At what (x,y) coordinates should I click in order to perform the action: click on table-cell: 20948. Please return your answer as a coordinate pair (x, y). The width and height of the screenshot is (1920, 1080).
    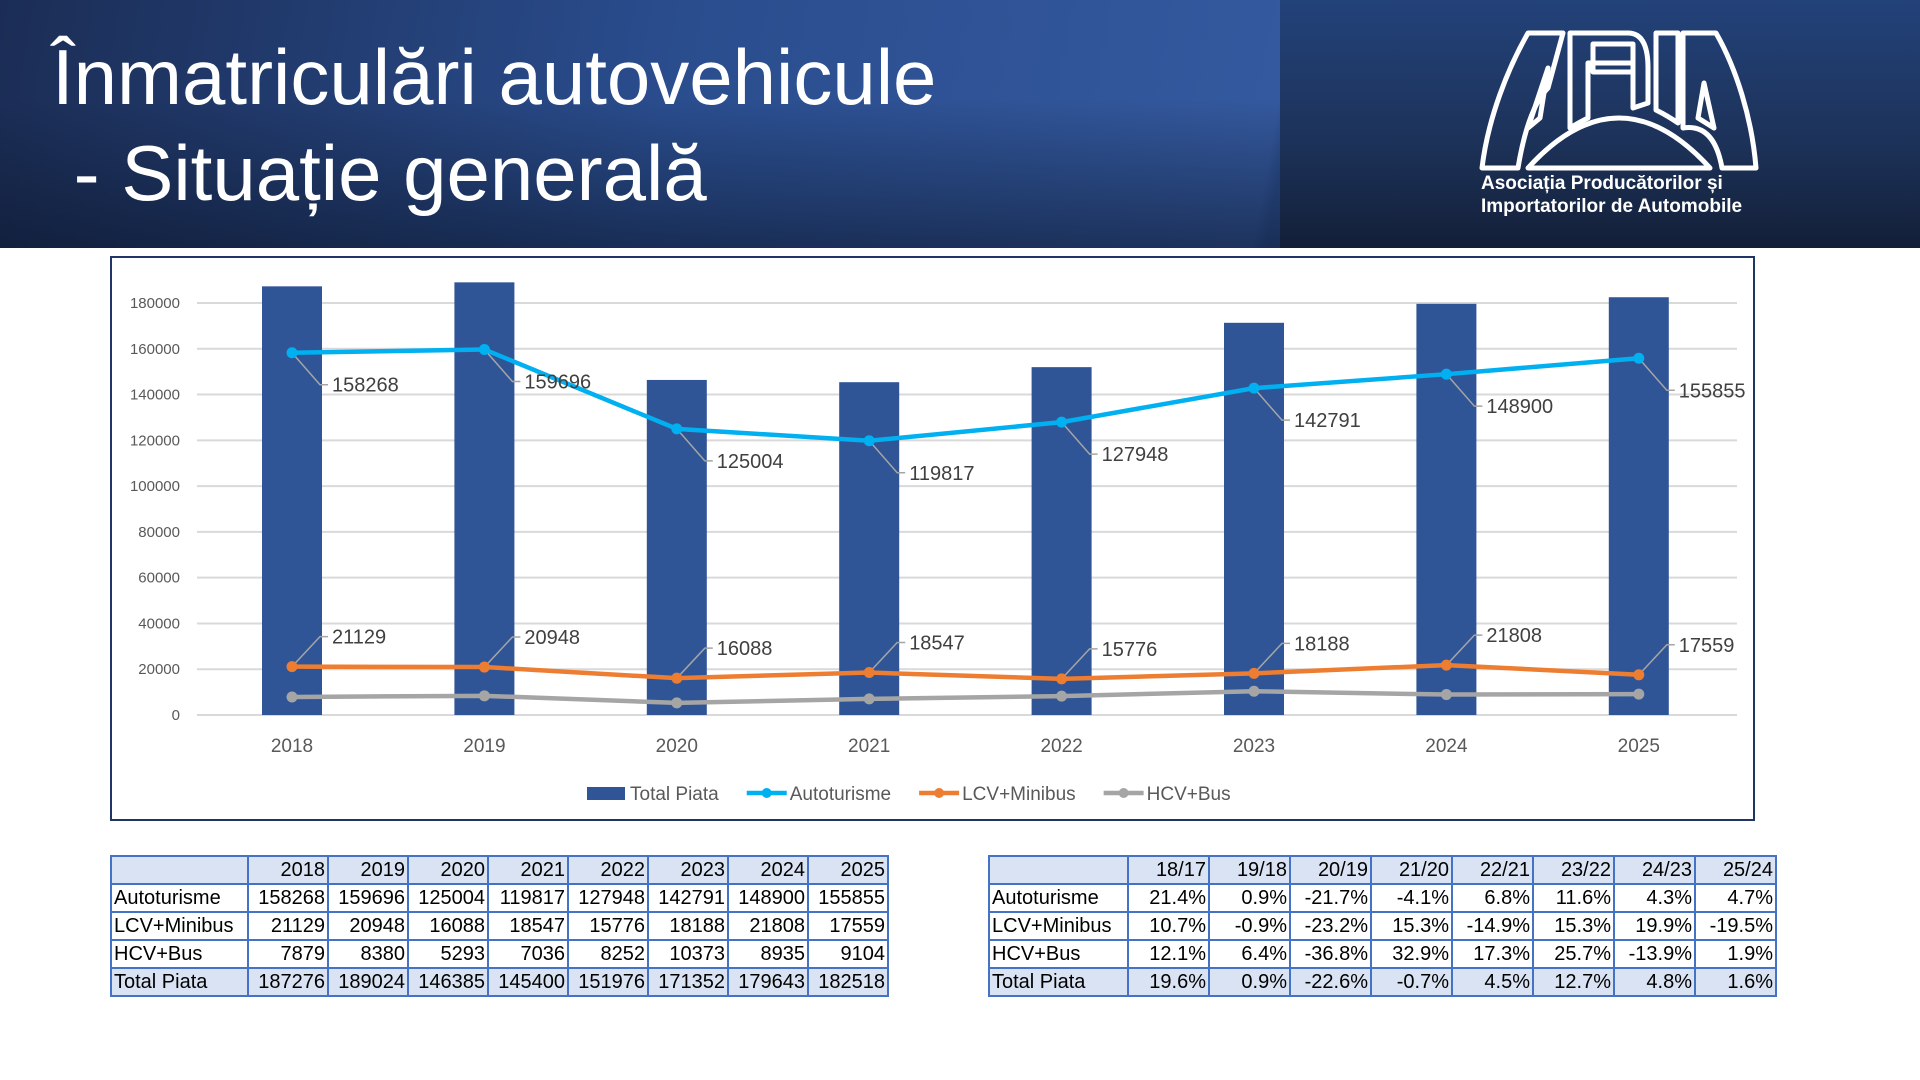
    Looking at the image, I should click on (368, 926).